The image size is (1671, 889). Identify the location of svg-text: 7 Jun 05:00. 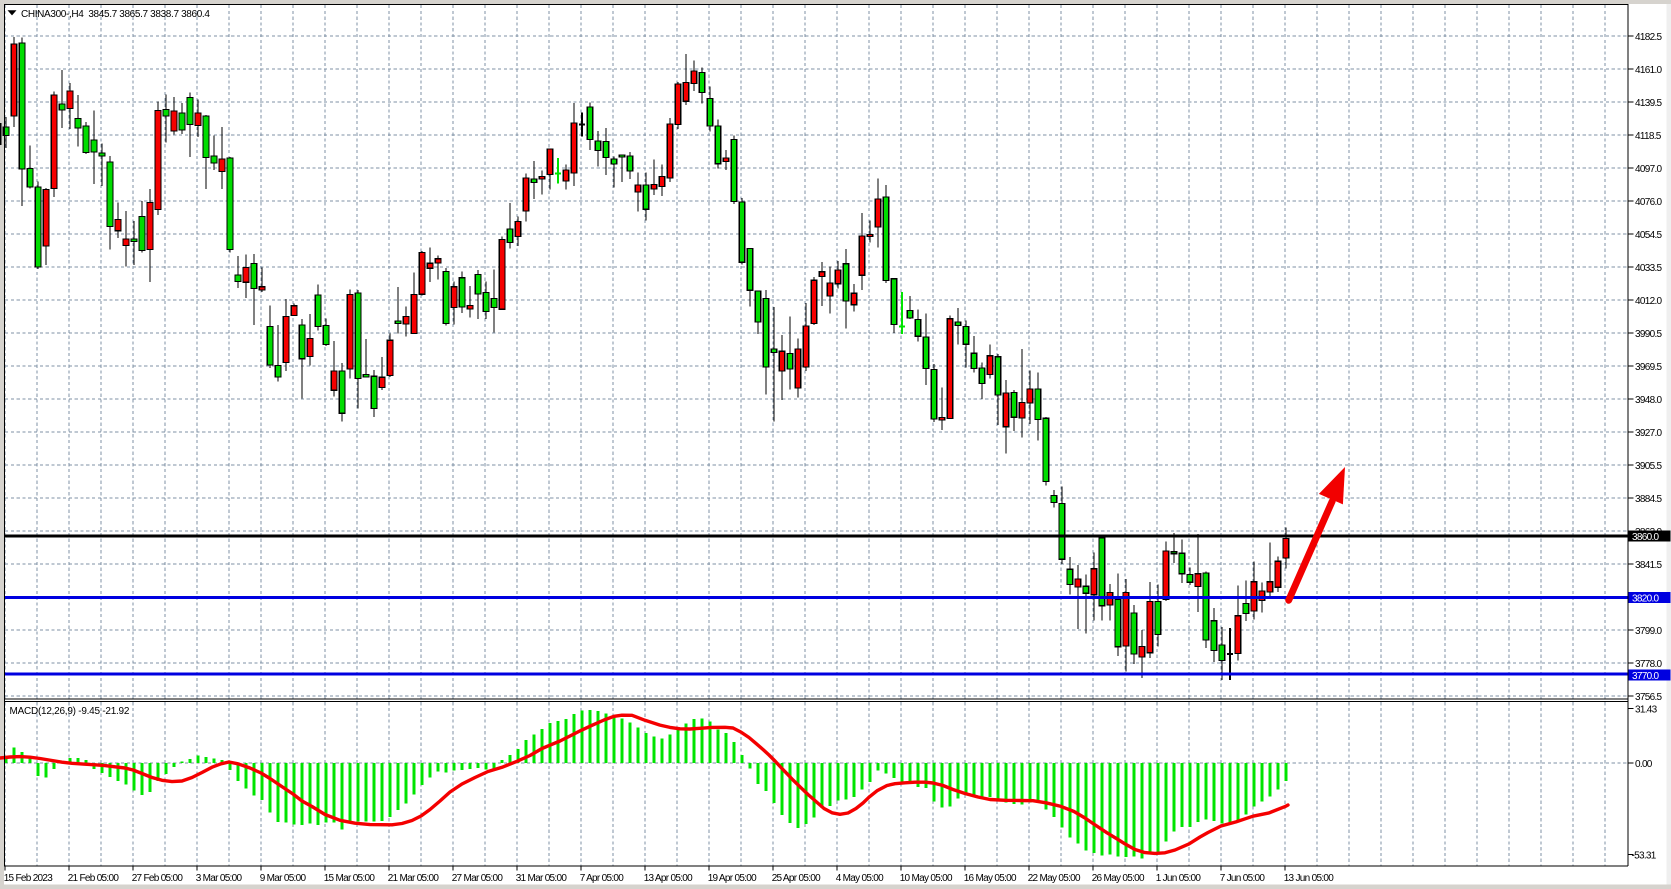
(1243, 878).